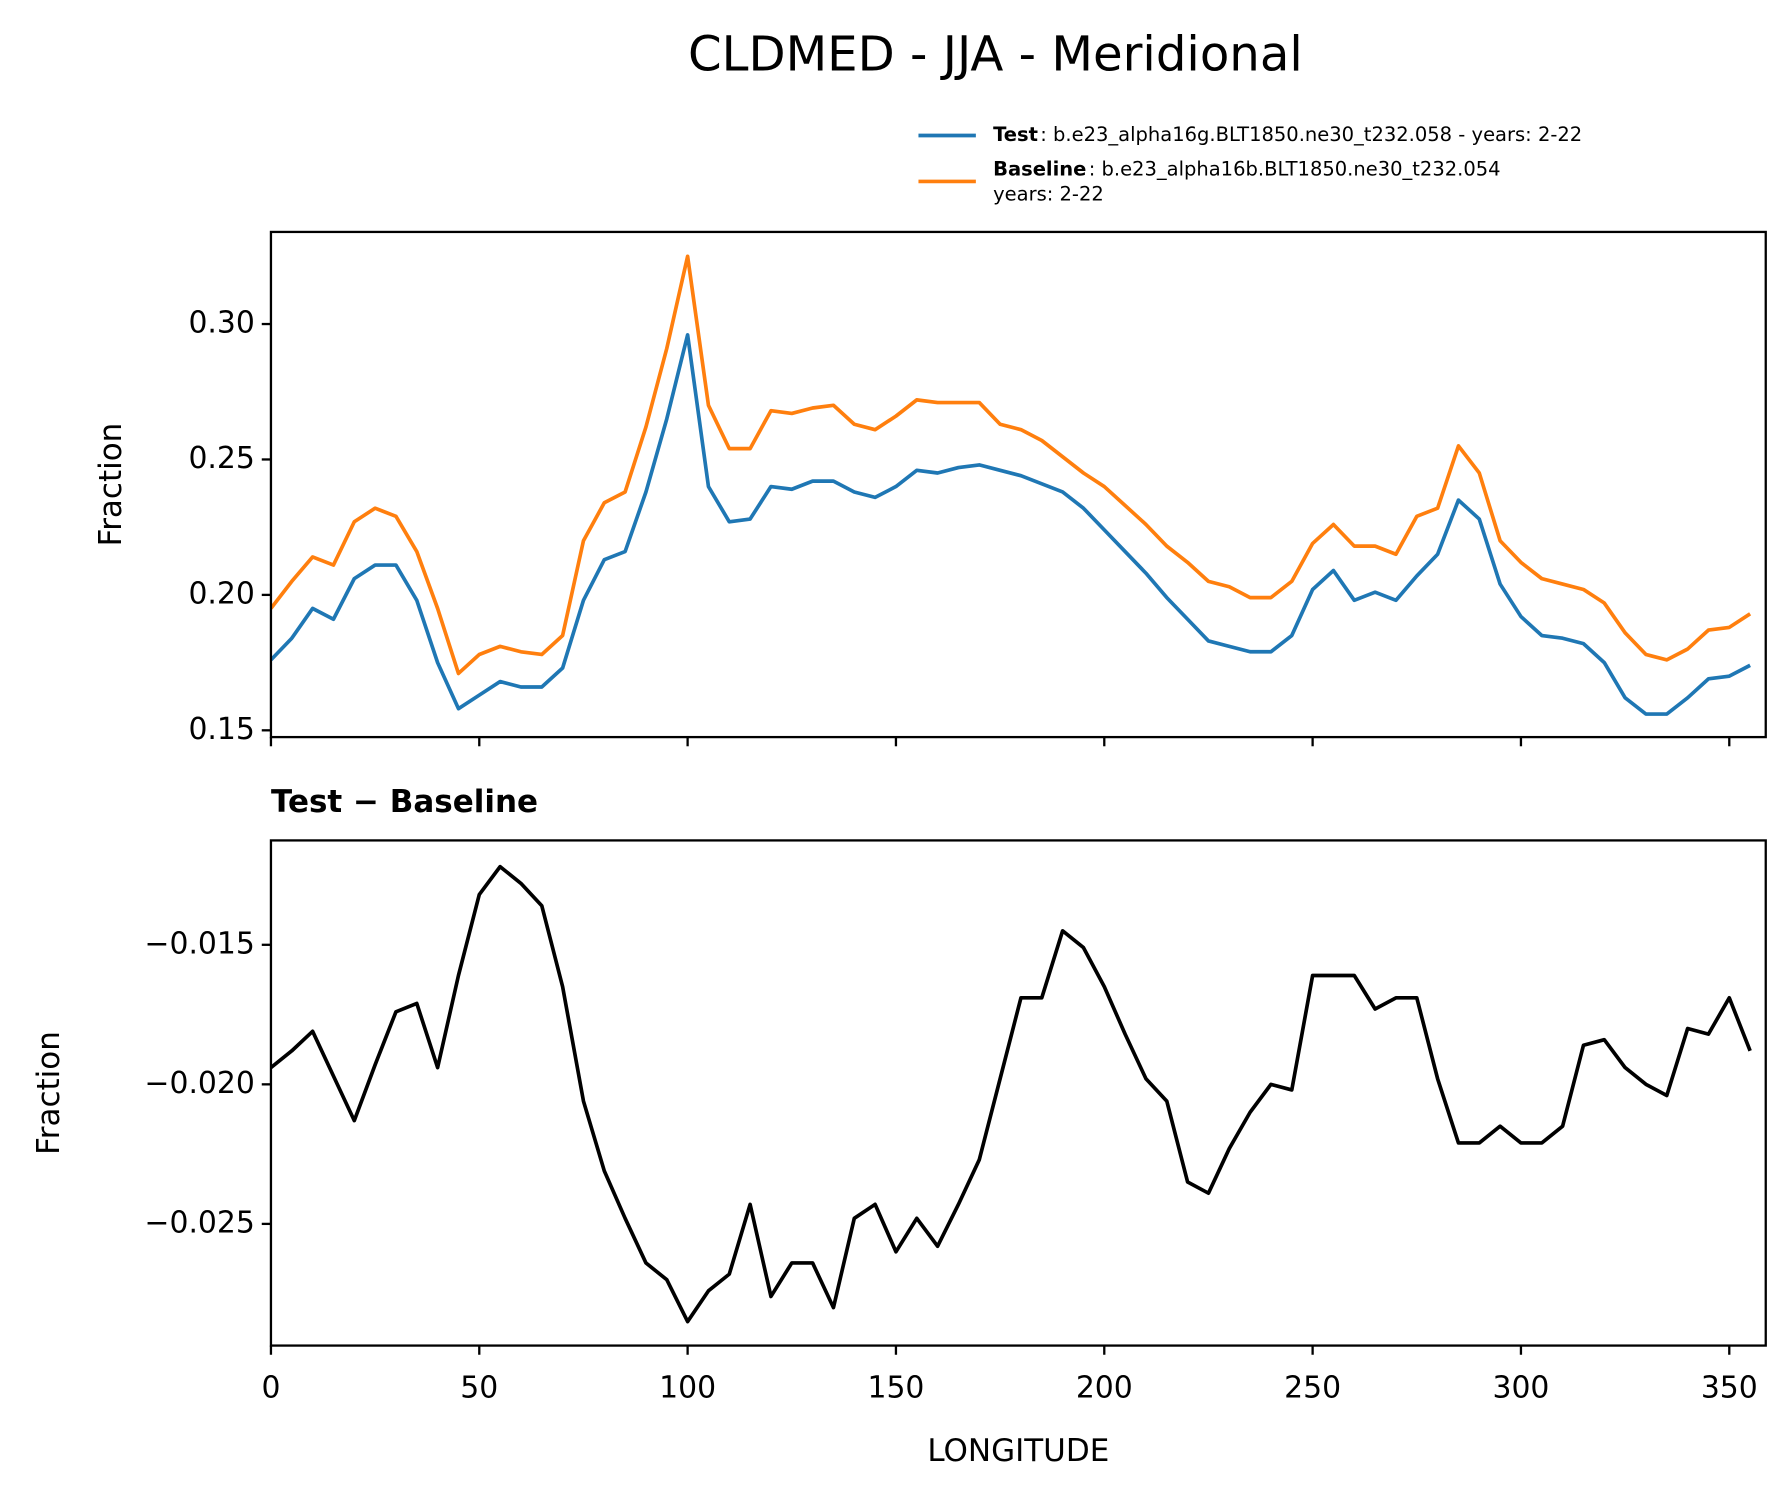  Describe the element at coordinates (687, 1388) in the screenshot. I see `x-tick-label: 100` at that location.